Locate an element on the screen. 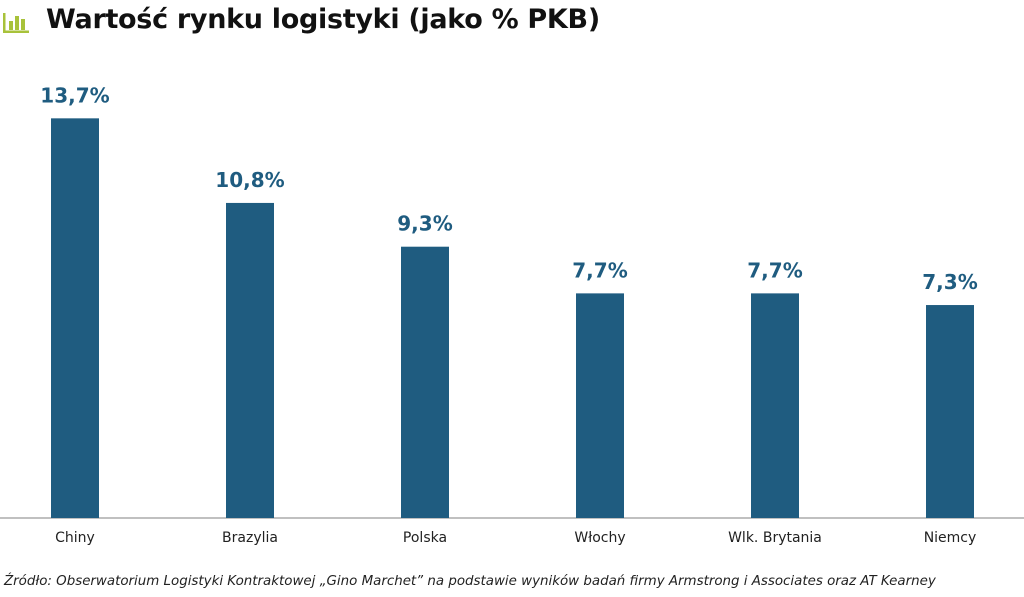 The width and height of the screenshot is (1024, 597). category-label: Brazylia is located at coordinates (250, 538).